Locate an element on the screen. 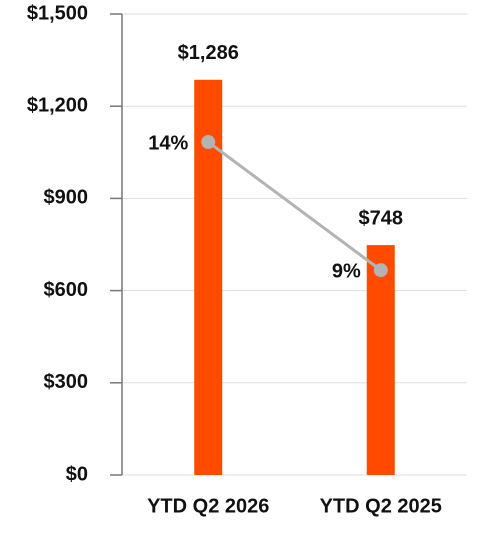  y-tick-label: $300 is located at coordinates (66, 382).